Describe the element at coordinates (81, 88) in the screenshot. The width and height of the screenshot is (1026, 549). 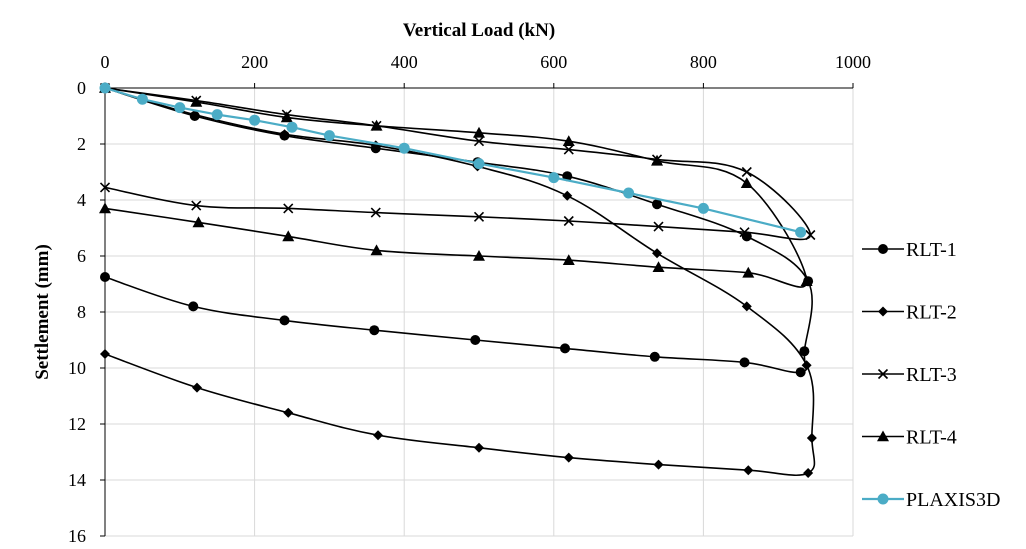
I see `y-tick-label: 0` at that location.